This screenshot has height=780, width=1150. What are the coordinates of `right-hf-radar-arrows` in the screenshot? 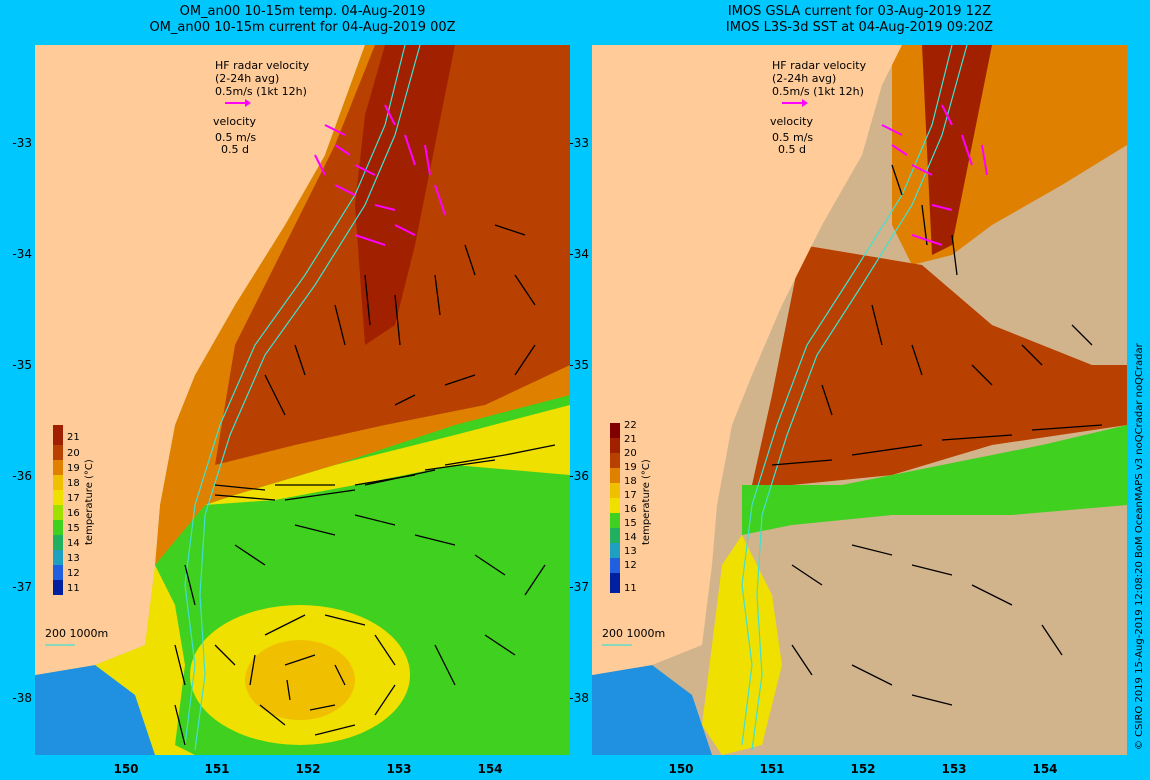 It's located at (934, 175).